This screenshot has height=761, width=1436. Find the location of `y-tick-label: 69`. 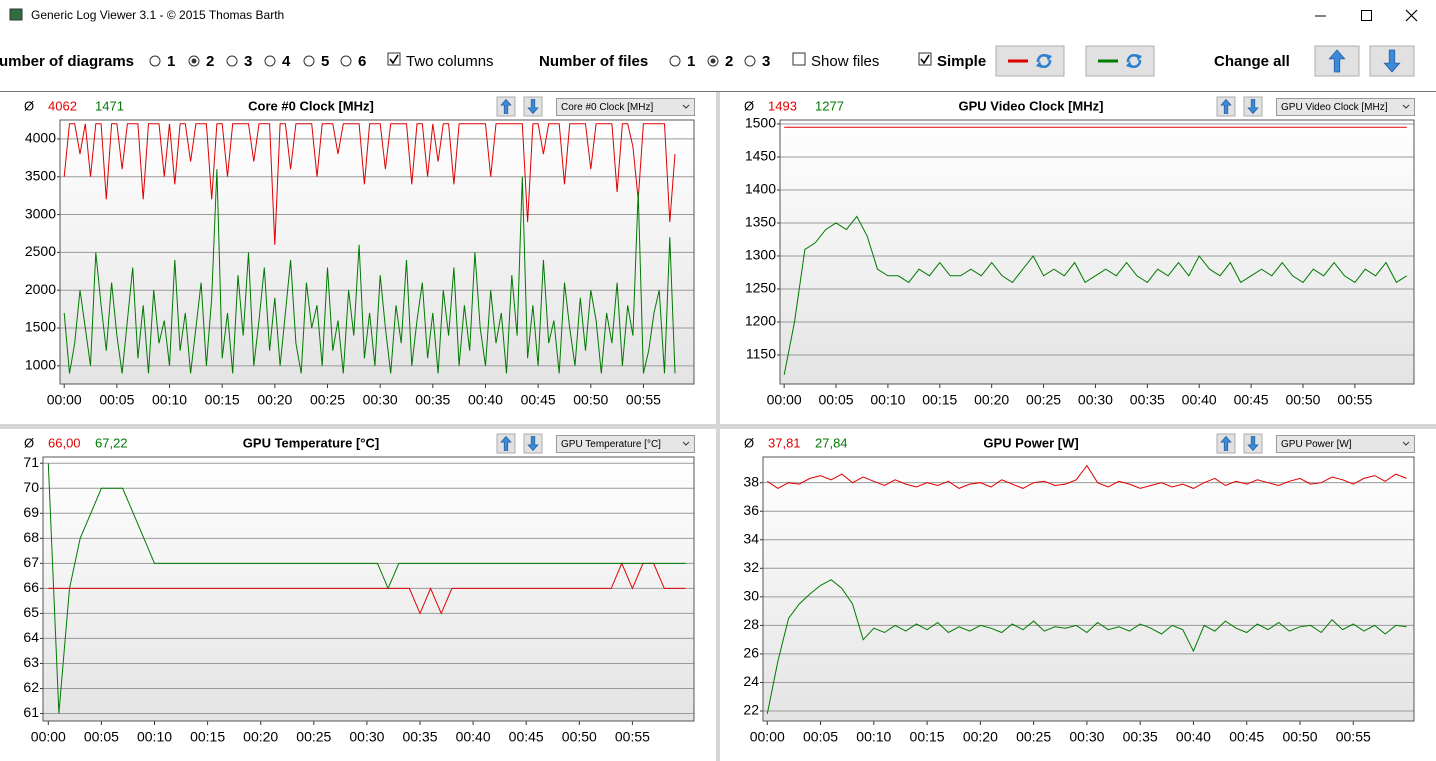

y-tick-label: 69 is located at coordinates (31, 512).